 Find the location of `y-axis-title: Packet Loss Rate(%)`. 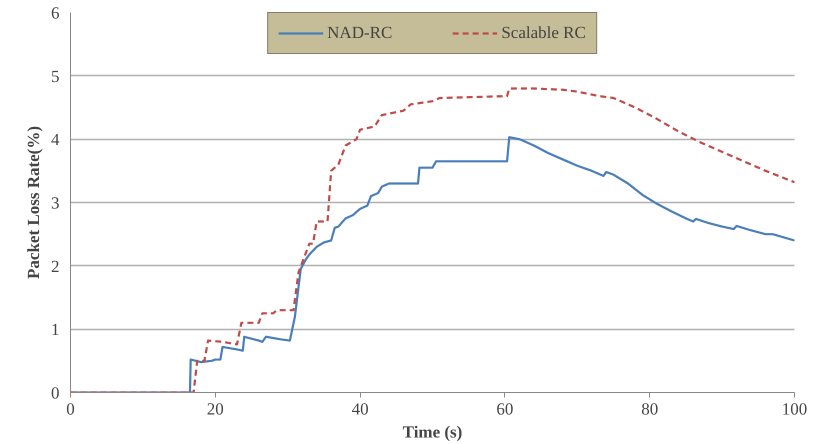

y-axis-title: Packet Loss Rate(%) is located at coordinates (33, 202).